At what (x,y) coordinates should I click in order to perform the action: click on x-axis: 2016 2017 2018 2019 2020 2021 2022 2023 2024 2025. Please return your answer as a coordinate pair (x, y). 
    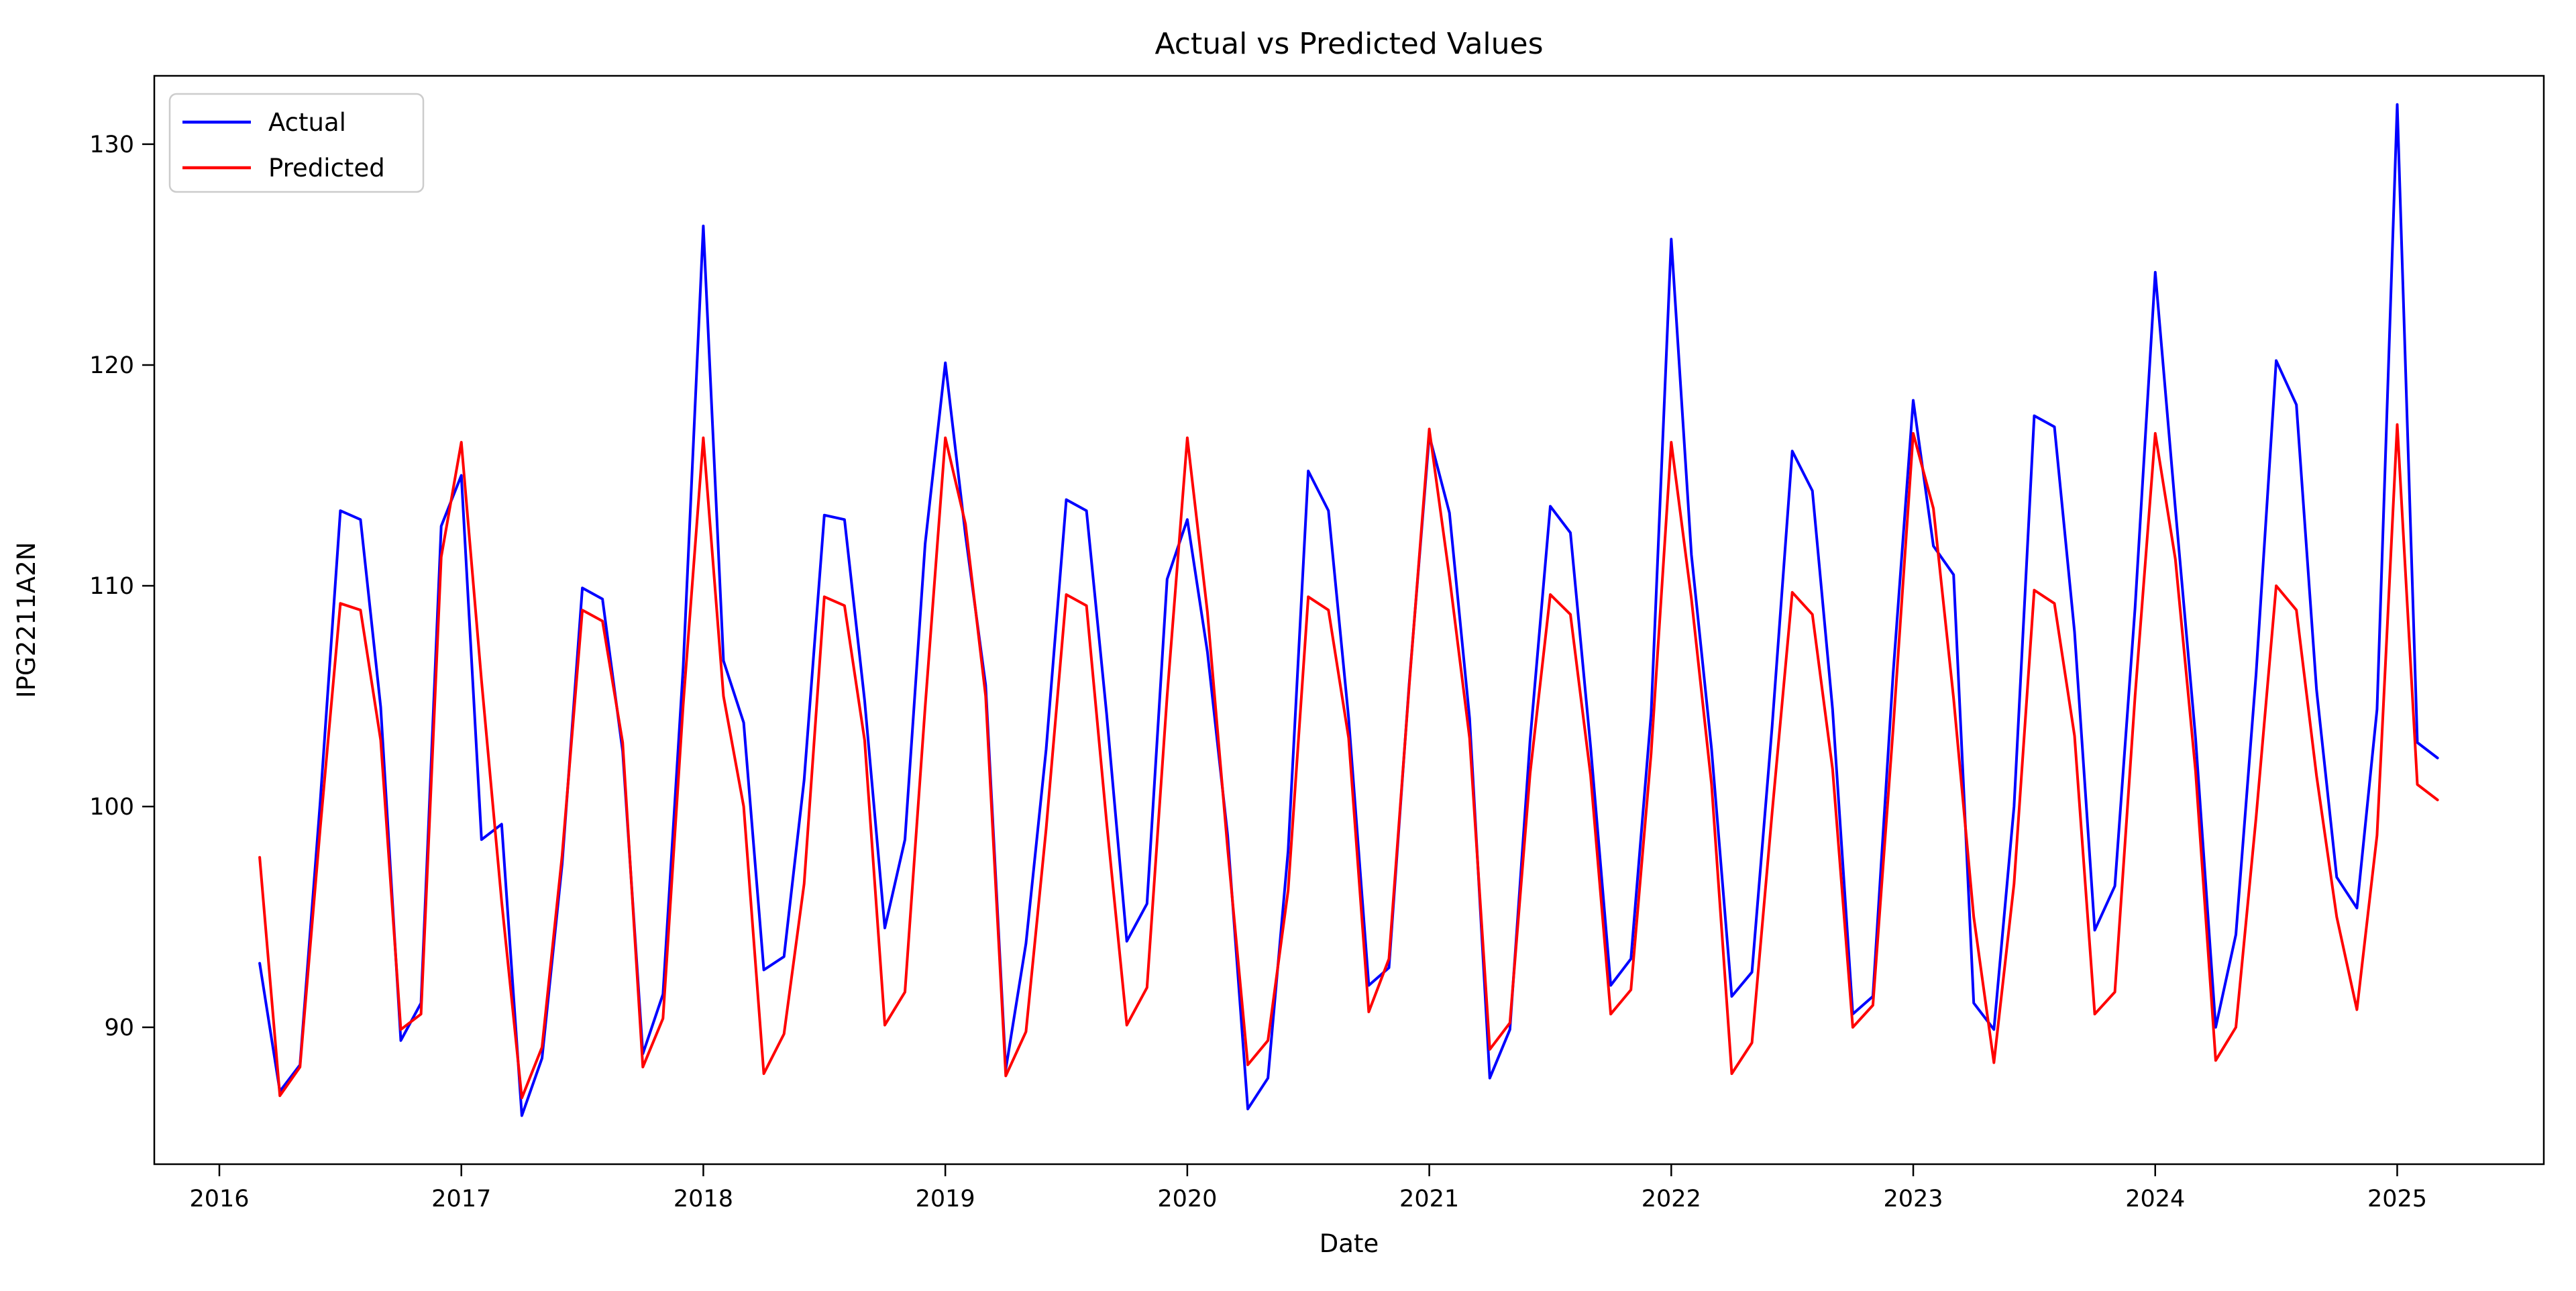
    Looking at the image, I should click on (1308, 1188).